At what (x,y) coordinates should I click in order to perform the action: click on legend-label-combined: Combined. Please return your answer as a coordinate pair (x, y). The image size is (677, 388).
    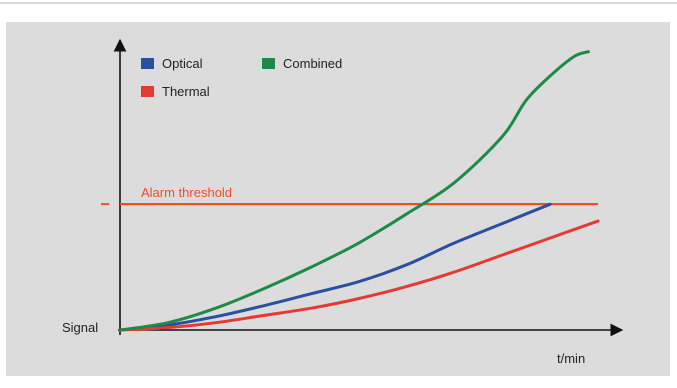
    Looking at the image, I should click on (312, 63).